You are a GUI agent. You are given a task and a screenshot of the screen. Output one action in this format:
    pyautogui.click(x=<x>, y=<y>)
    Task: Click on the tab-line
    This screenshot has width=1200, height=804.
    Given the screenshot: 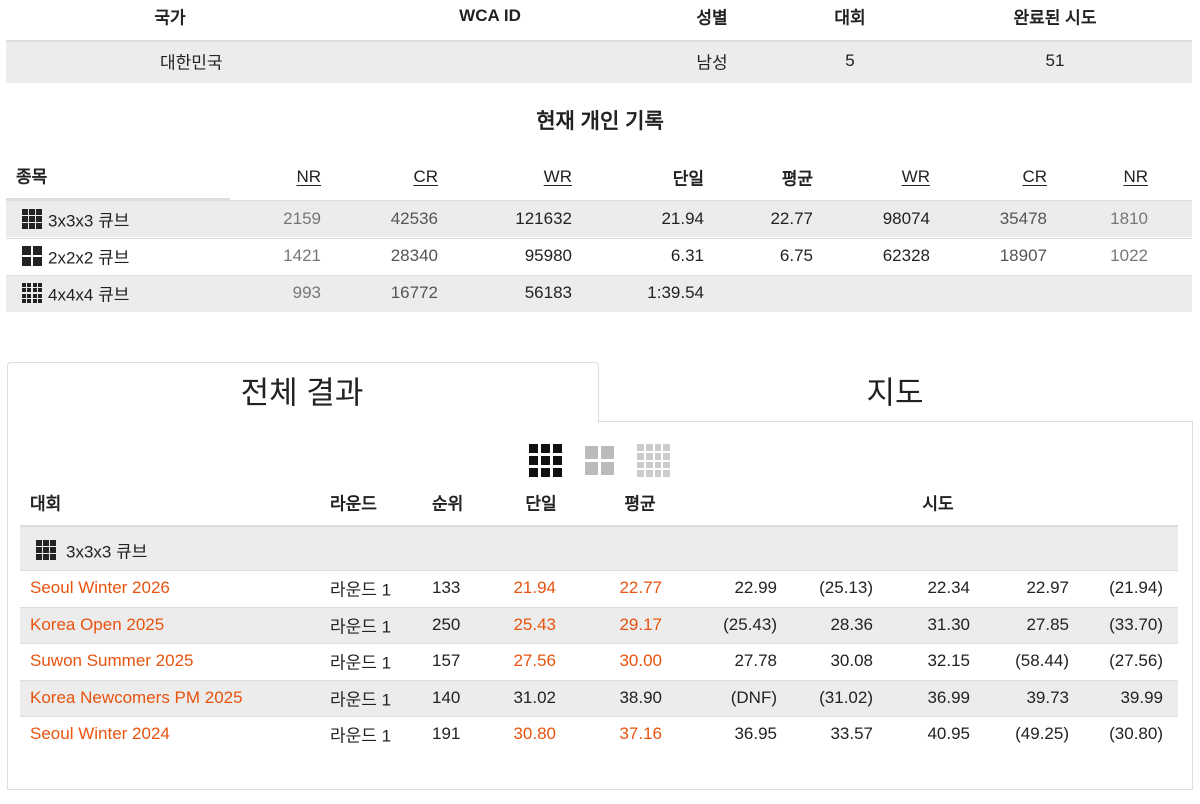 What is the action you would take?
    pyautogui.click(x=895, y=421)
    